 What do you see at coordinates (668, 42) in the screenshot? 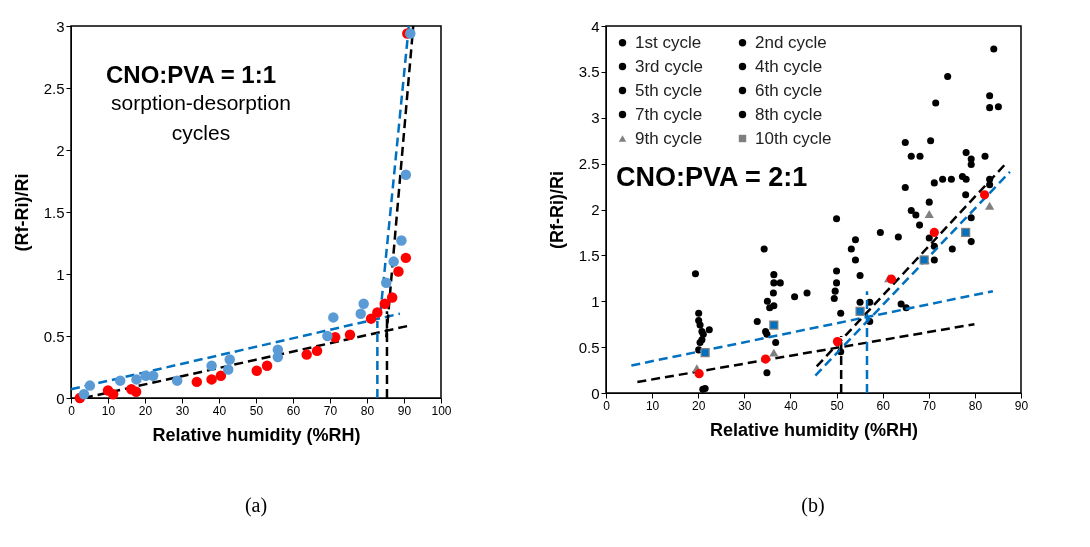
I see `legend-label: 1st cycle` at bounding box center [668, 42].